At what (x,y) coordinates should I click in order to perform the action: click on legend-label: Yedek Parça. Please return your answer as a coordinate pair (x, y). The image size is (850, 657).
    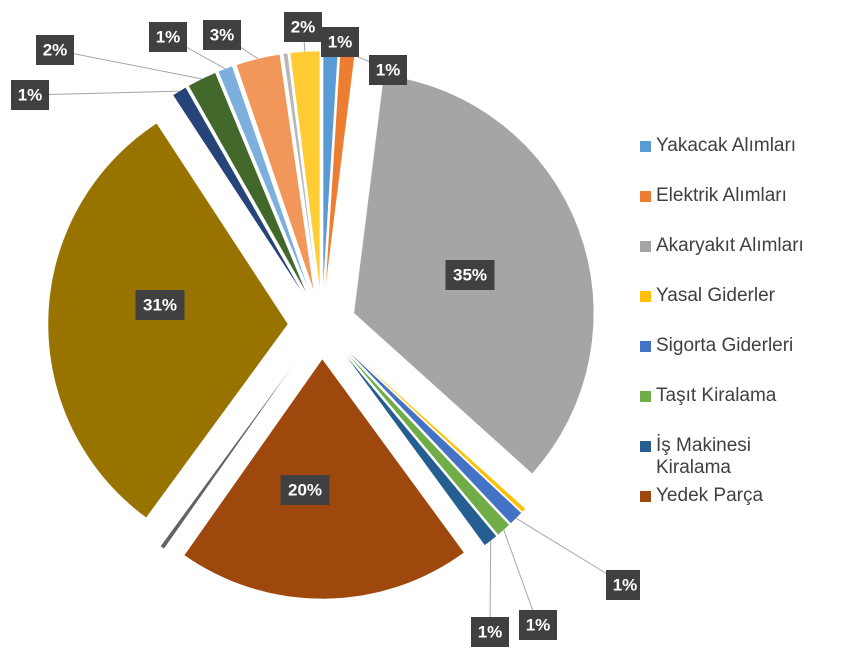
    Looking at the image, I should click on (710, 495).